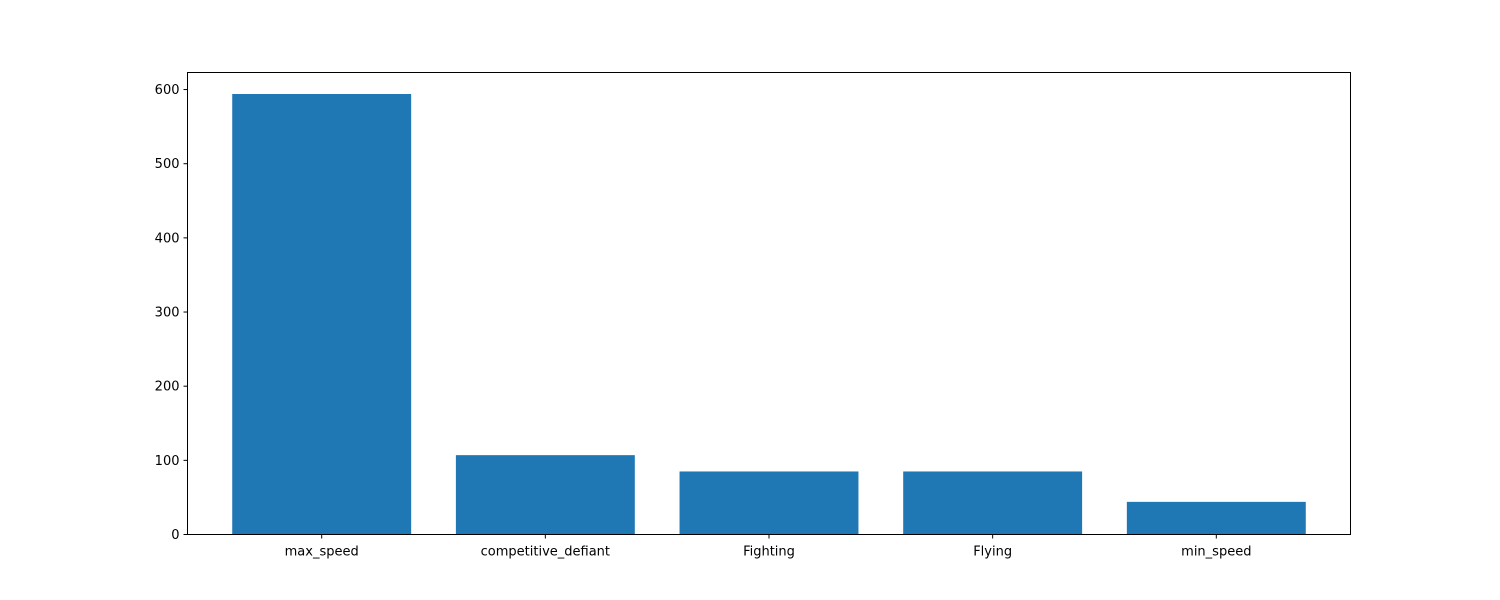  What do you see at coordinates (322, 314) in the screenshot?
I see `bar-max_speed` at bounding box center [322, 314].